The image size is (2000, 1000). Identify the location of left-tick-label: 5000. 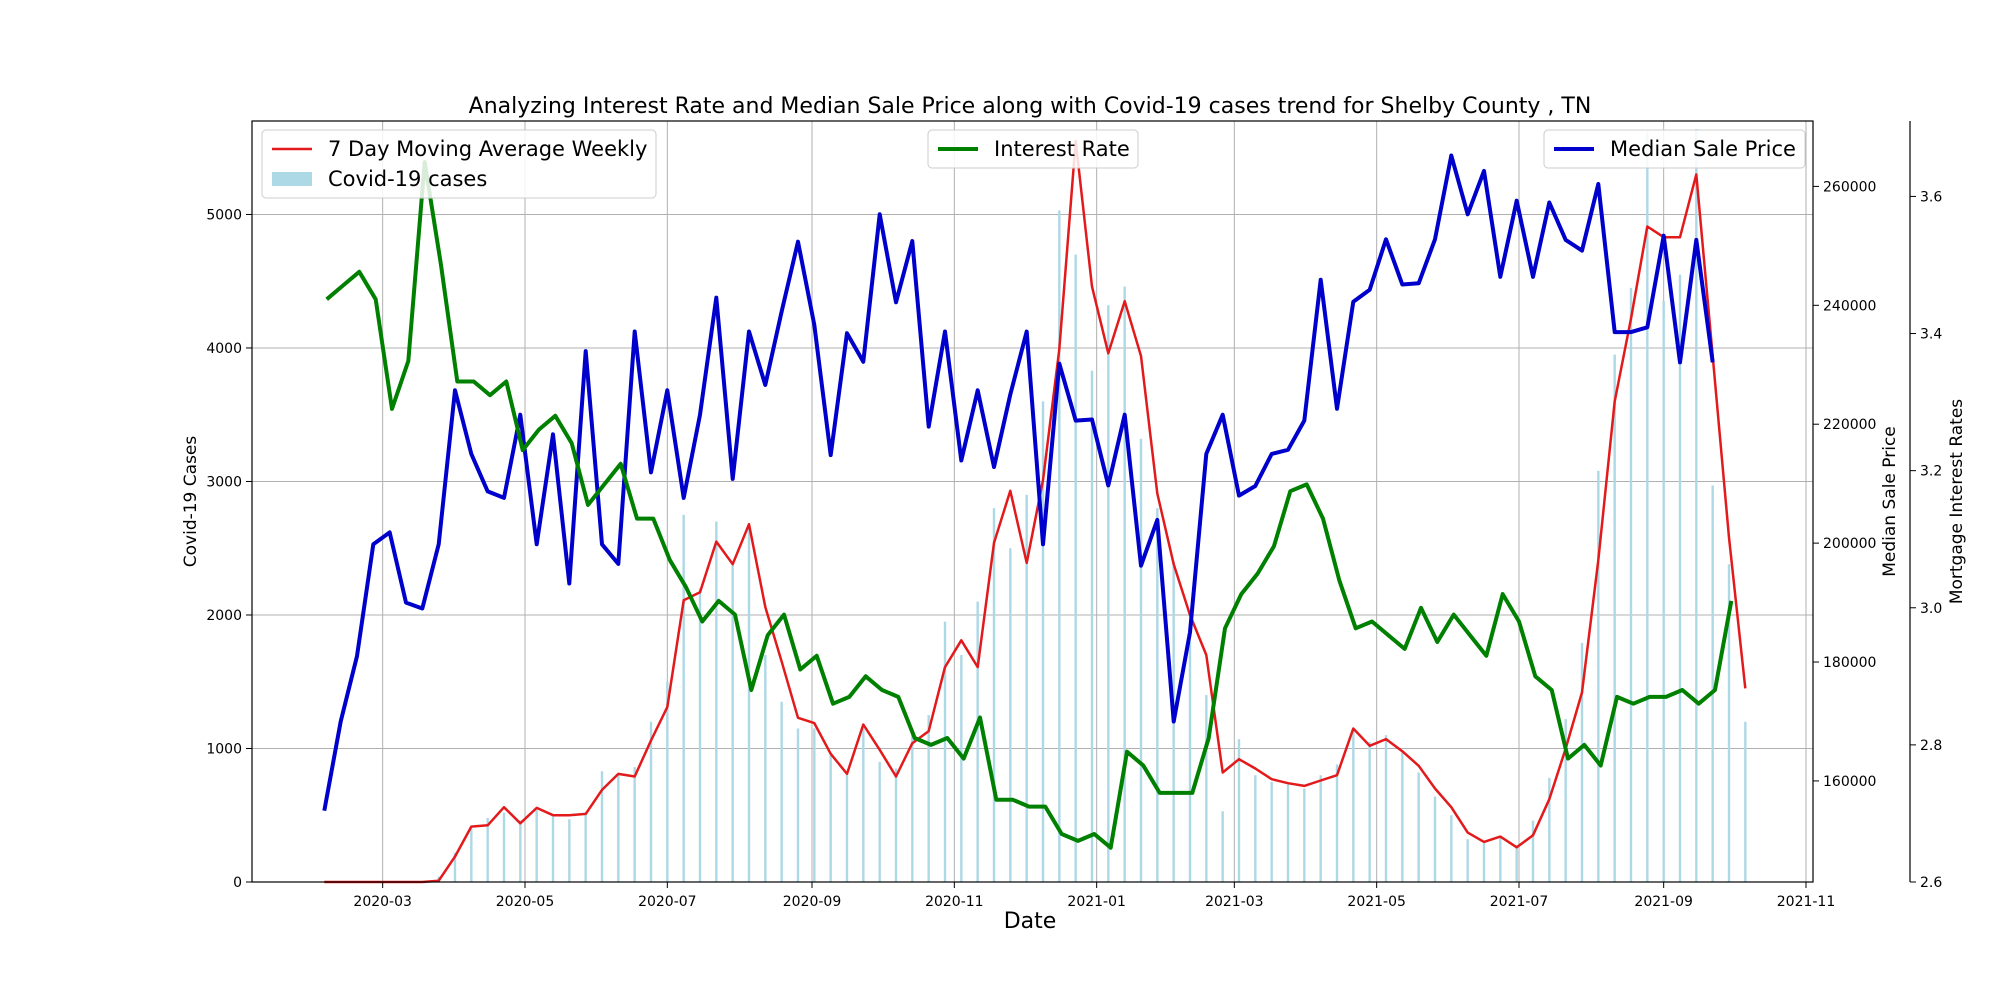
(224, 215).